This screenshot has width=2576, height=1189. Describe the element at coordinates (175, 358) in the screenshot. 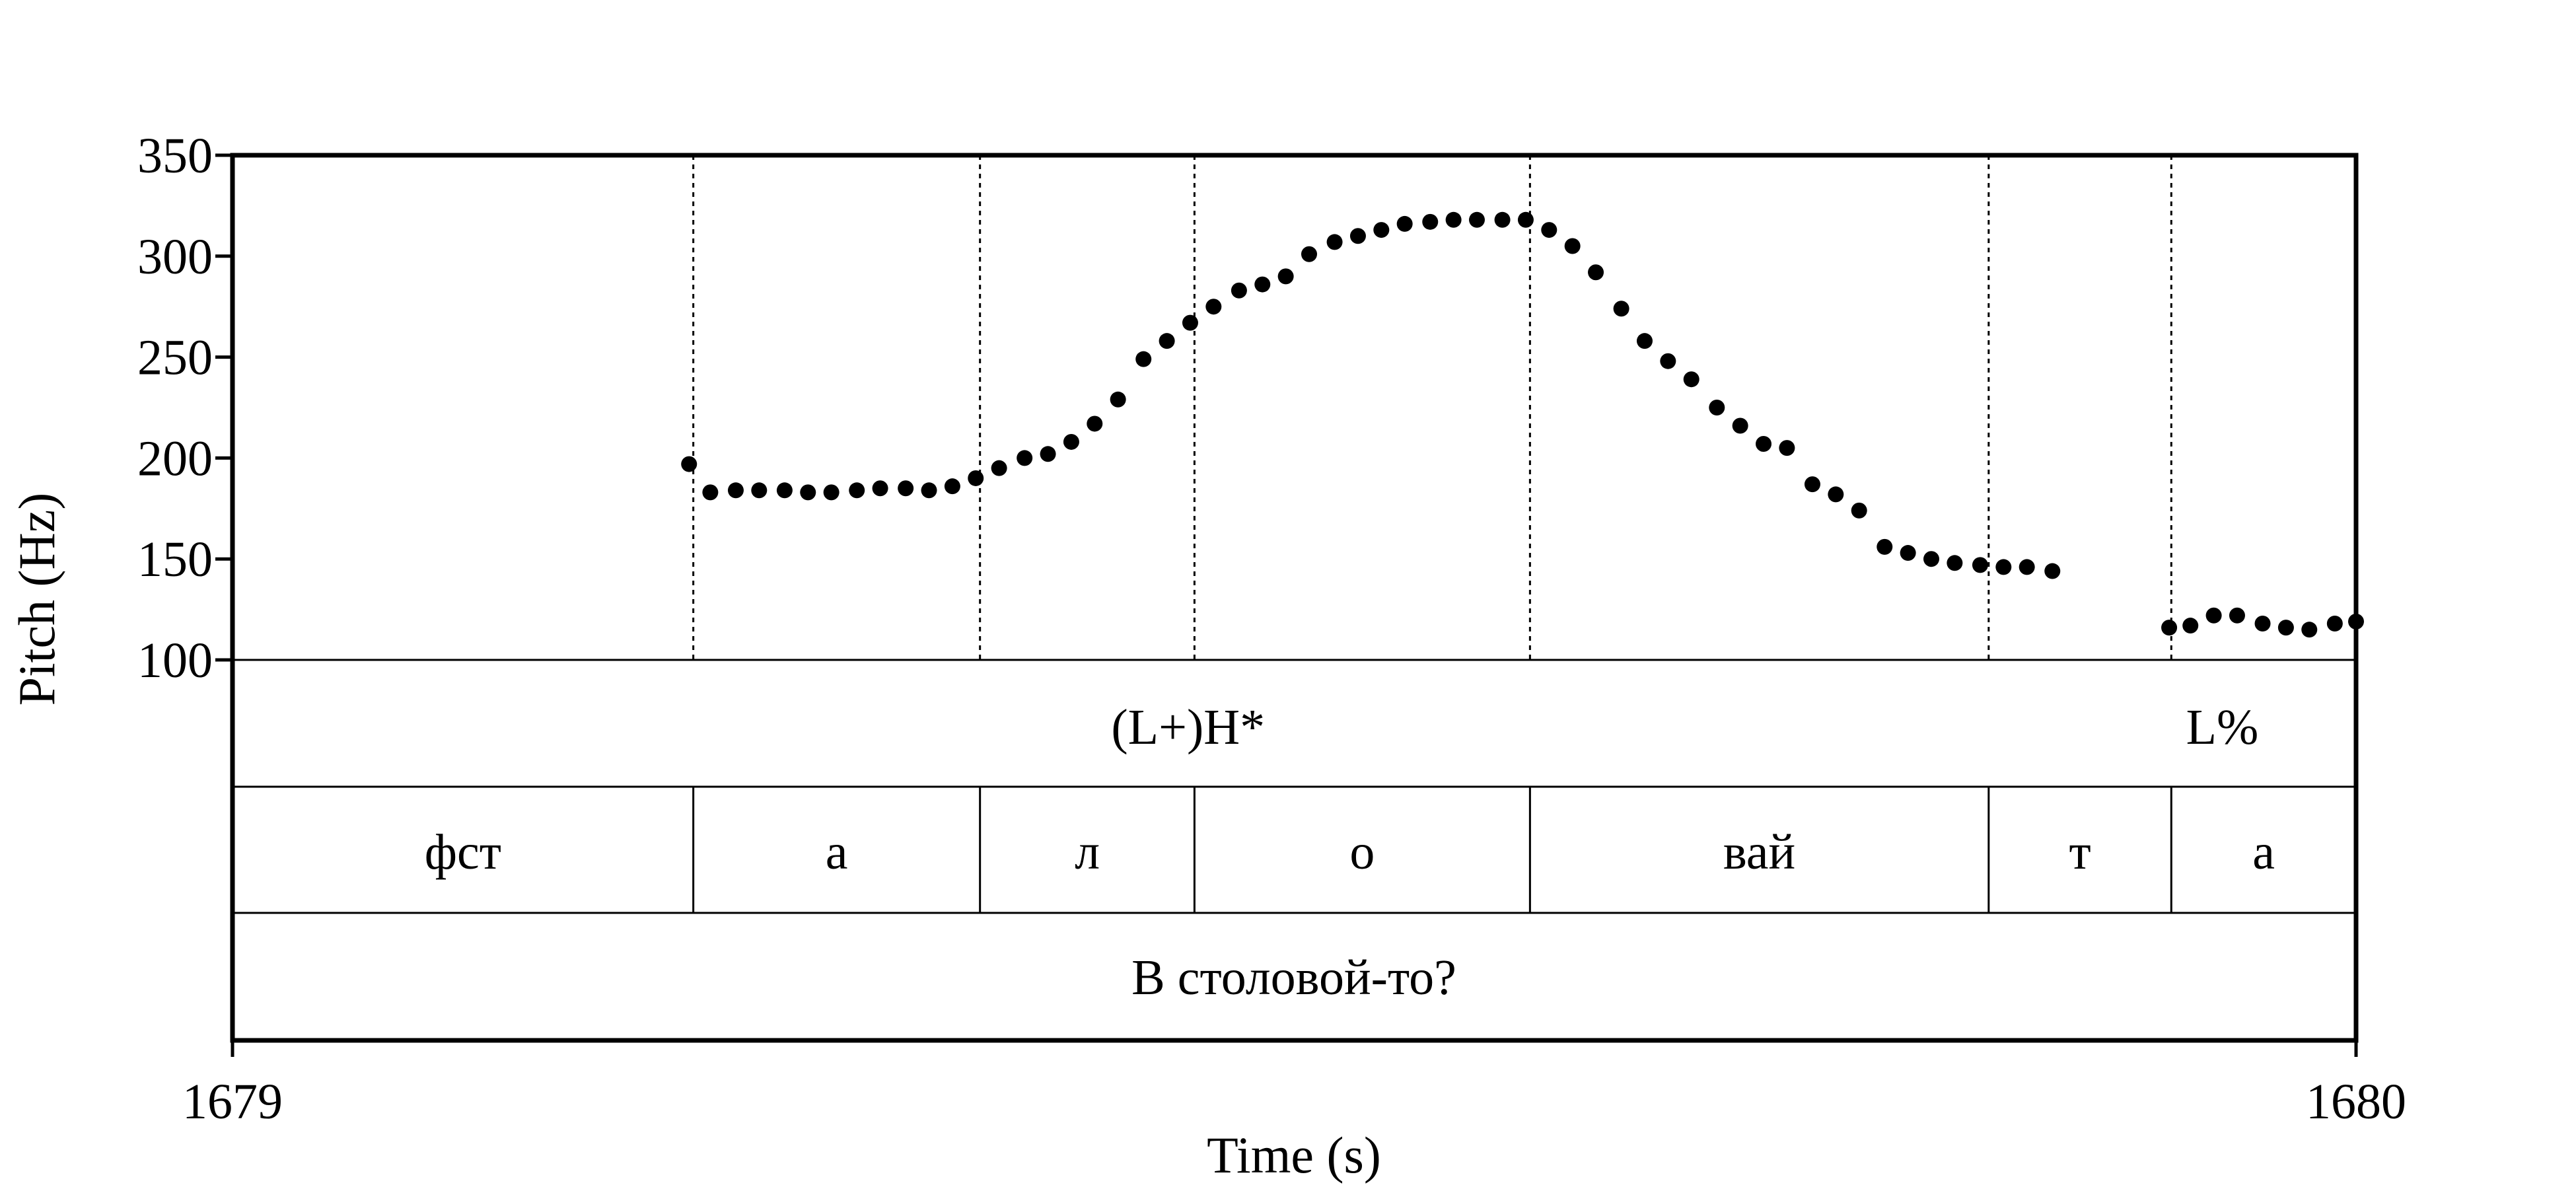

I see `y-tick-label: 250` at that location.